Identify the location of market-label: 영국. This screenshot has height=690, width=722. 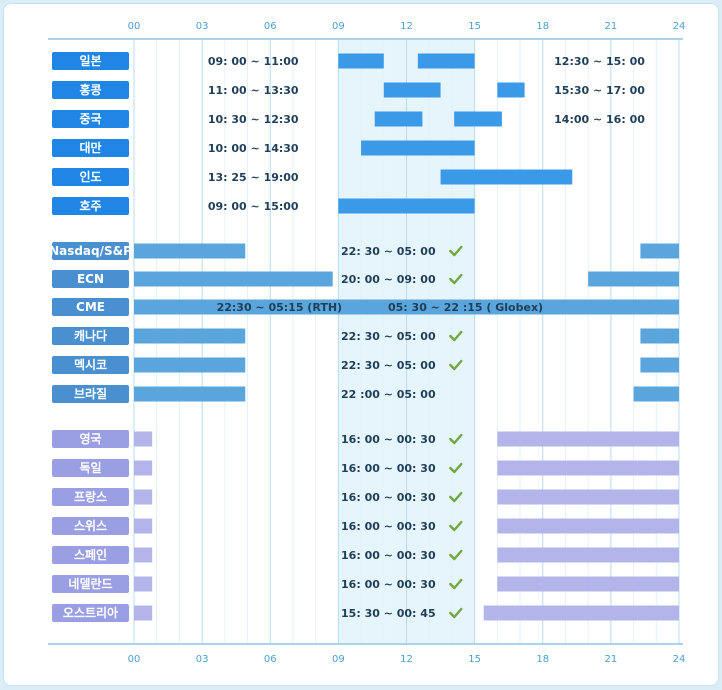
(90, 438).